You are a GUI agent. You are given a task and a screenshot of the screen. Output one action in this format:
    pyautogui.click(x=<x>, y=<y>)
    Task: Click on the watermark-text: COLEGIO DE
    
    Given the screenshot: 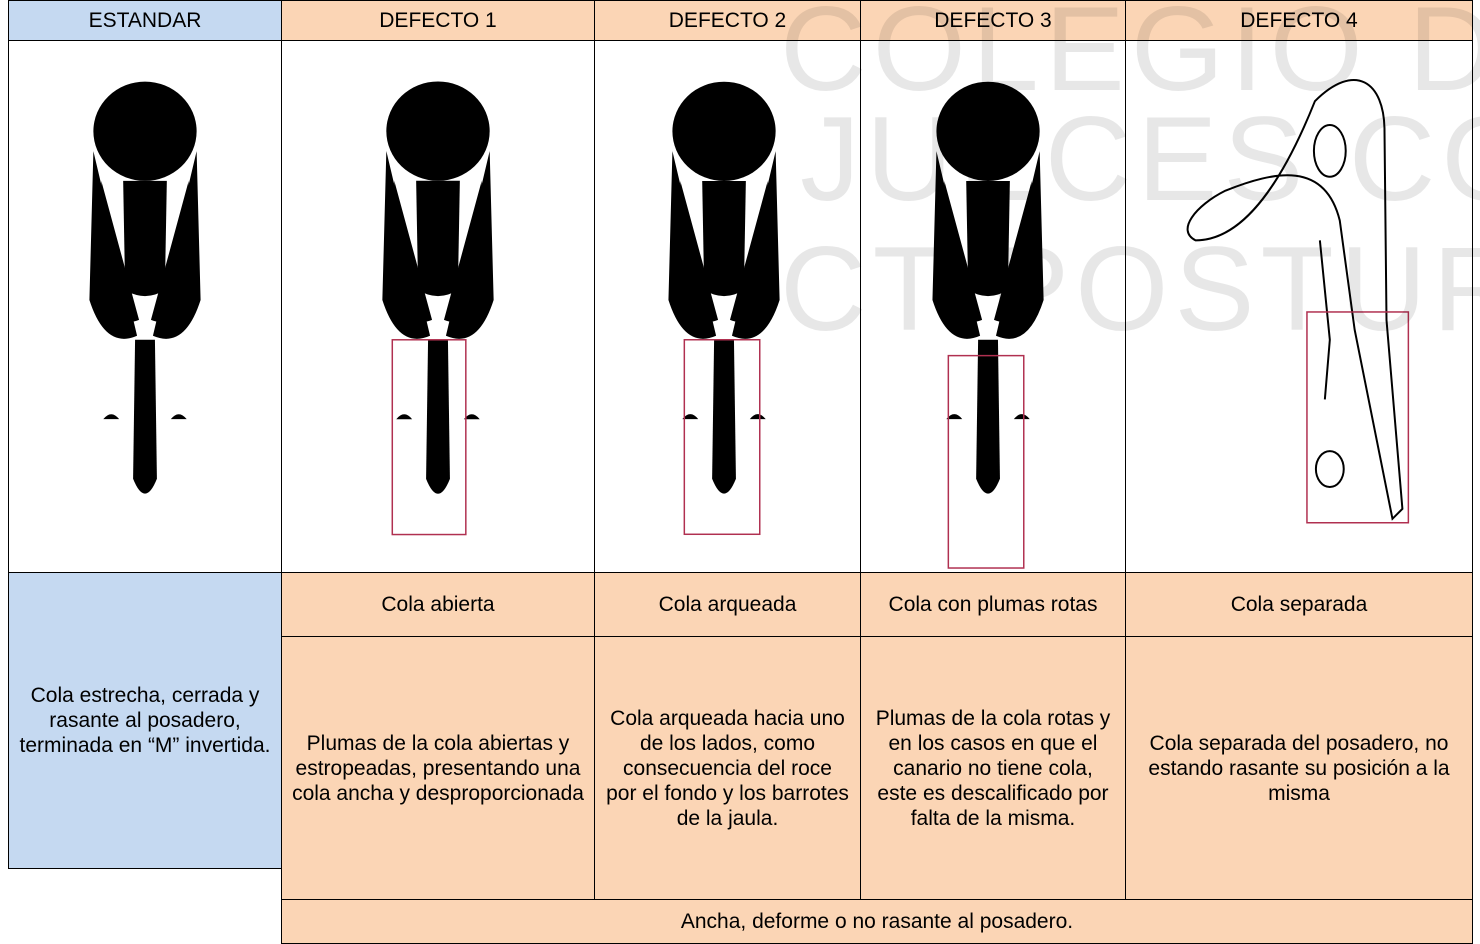 What is the action you would take?
    pyautogui.click(x=1130, y=58)
    